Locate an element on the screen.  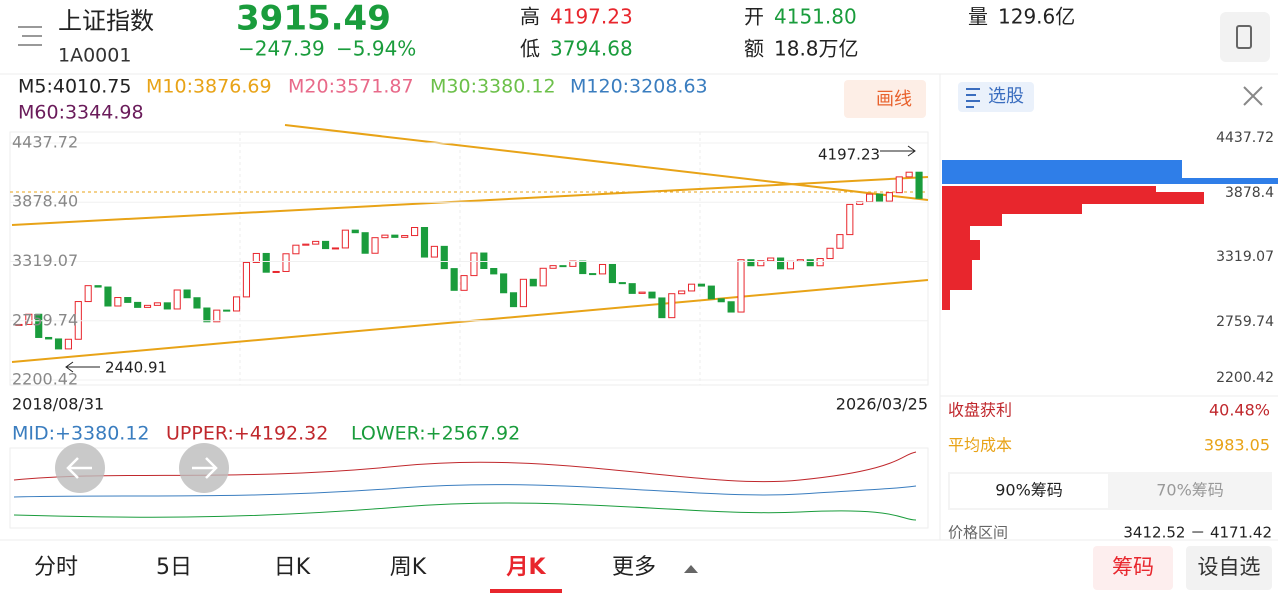
low-annotation: 2440.91 is located at coordinates (136, 368).